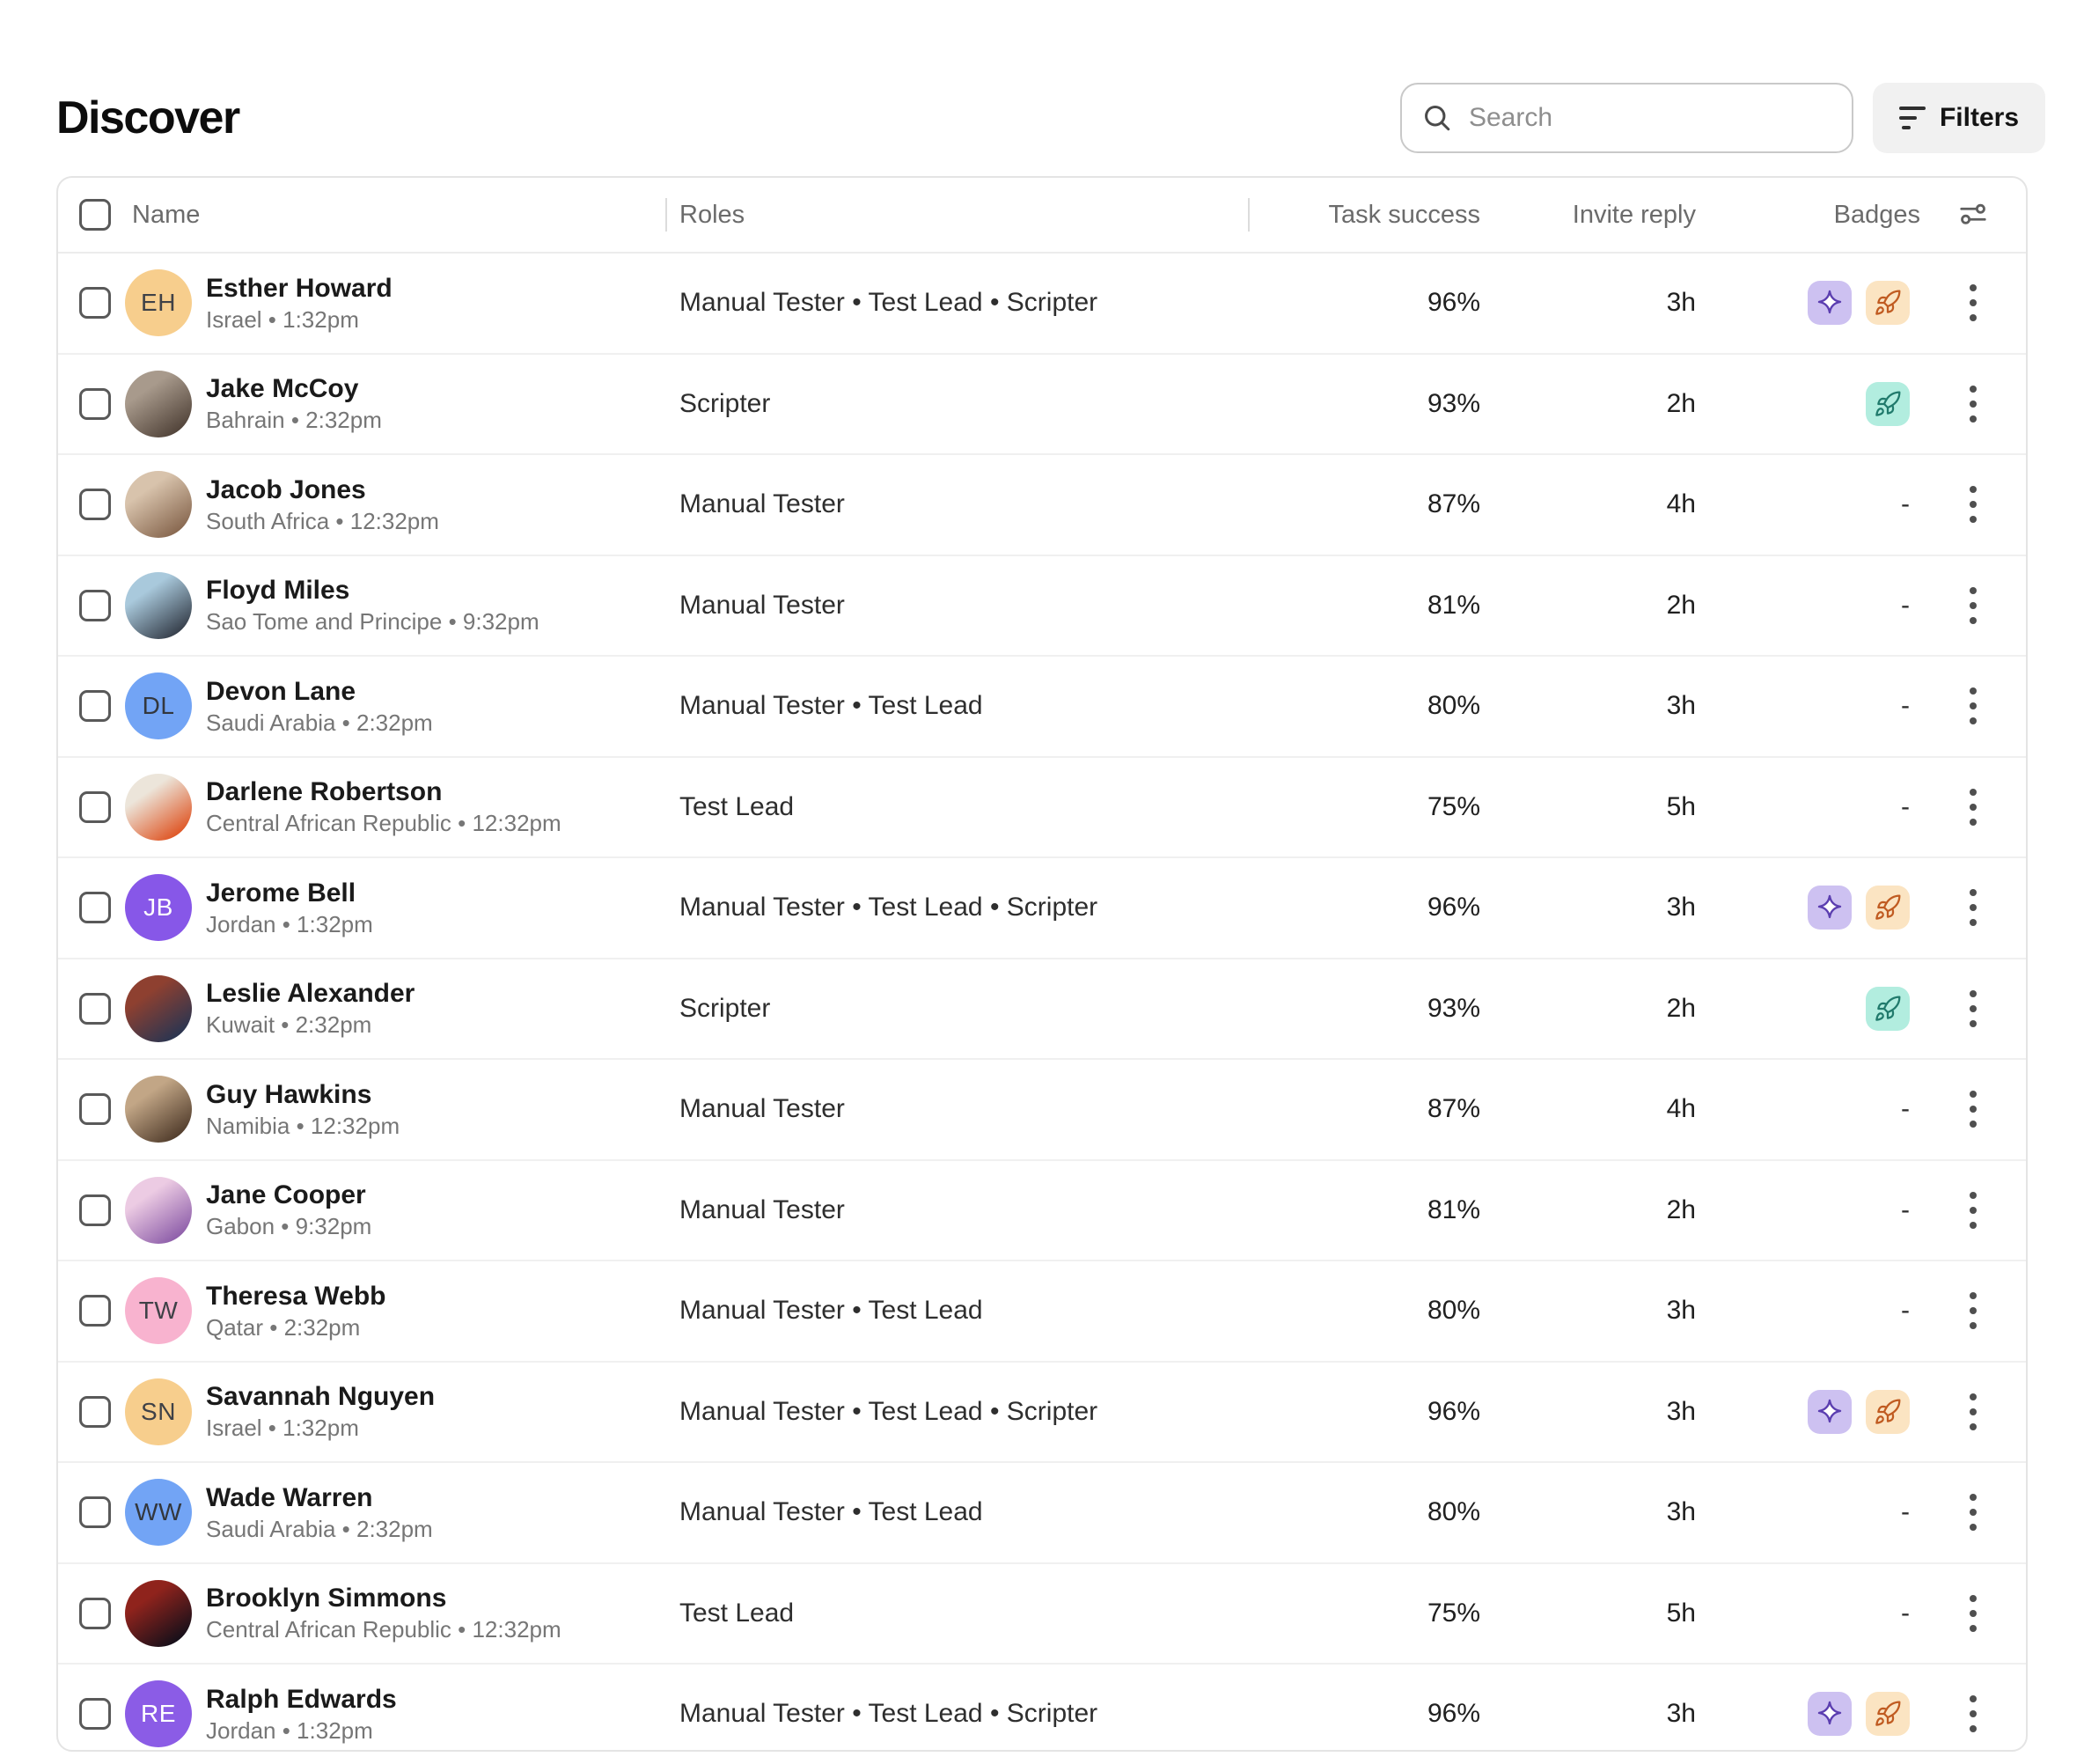 This screenshot has width=2084, height=1764. What do you see at coordinates (1681, 504) in the screenshot?
I see `invite-reply-value: 4h` at bounding box center [1681, 504].